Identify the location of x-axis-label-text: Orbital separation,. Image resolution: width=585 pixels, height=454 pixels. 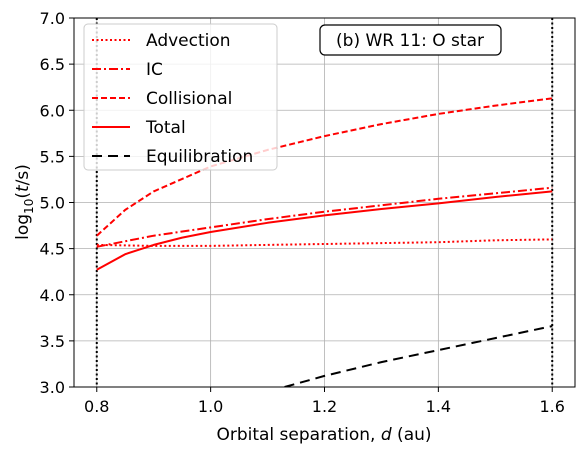
(298, 435).